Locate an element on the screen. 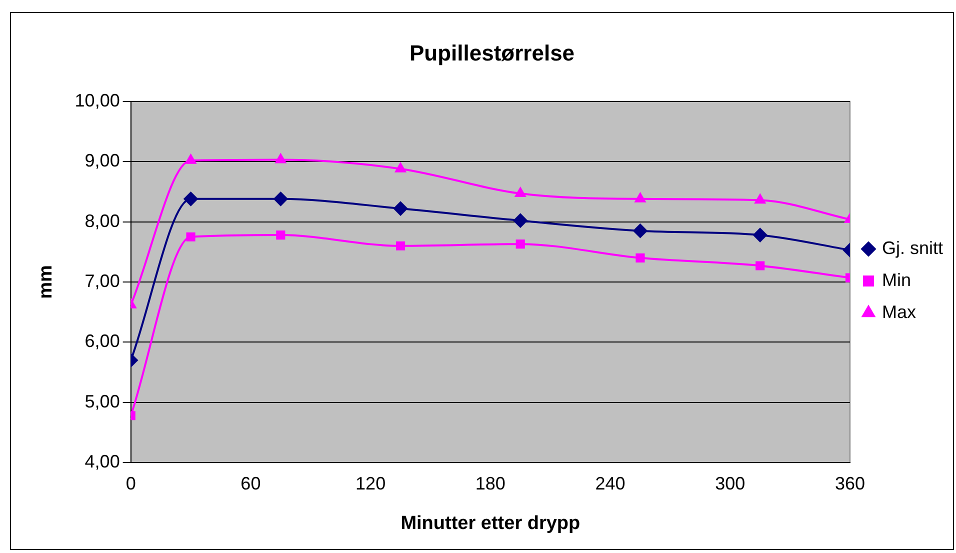  legend-label: Max is located at coordinates (899, 312).